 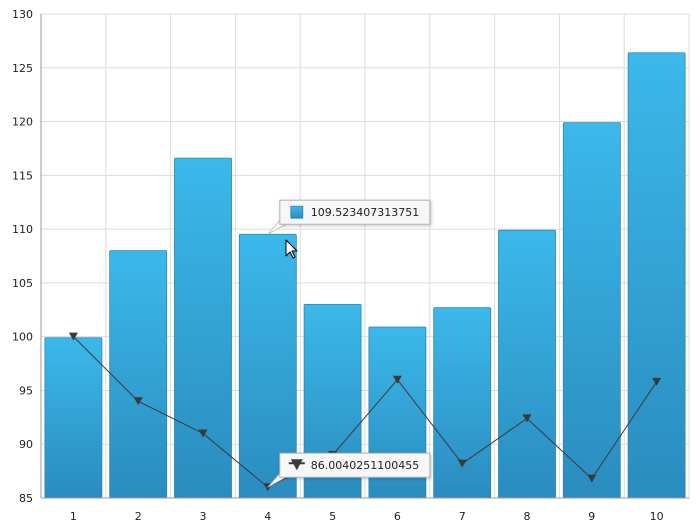 What do you see at coordinates (73, 516) in the screenshot?
I see `x-tick-label: 1` at bounding box center [73, 516].